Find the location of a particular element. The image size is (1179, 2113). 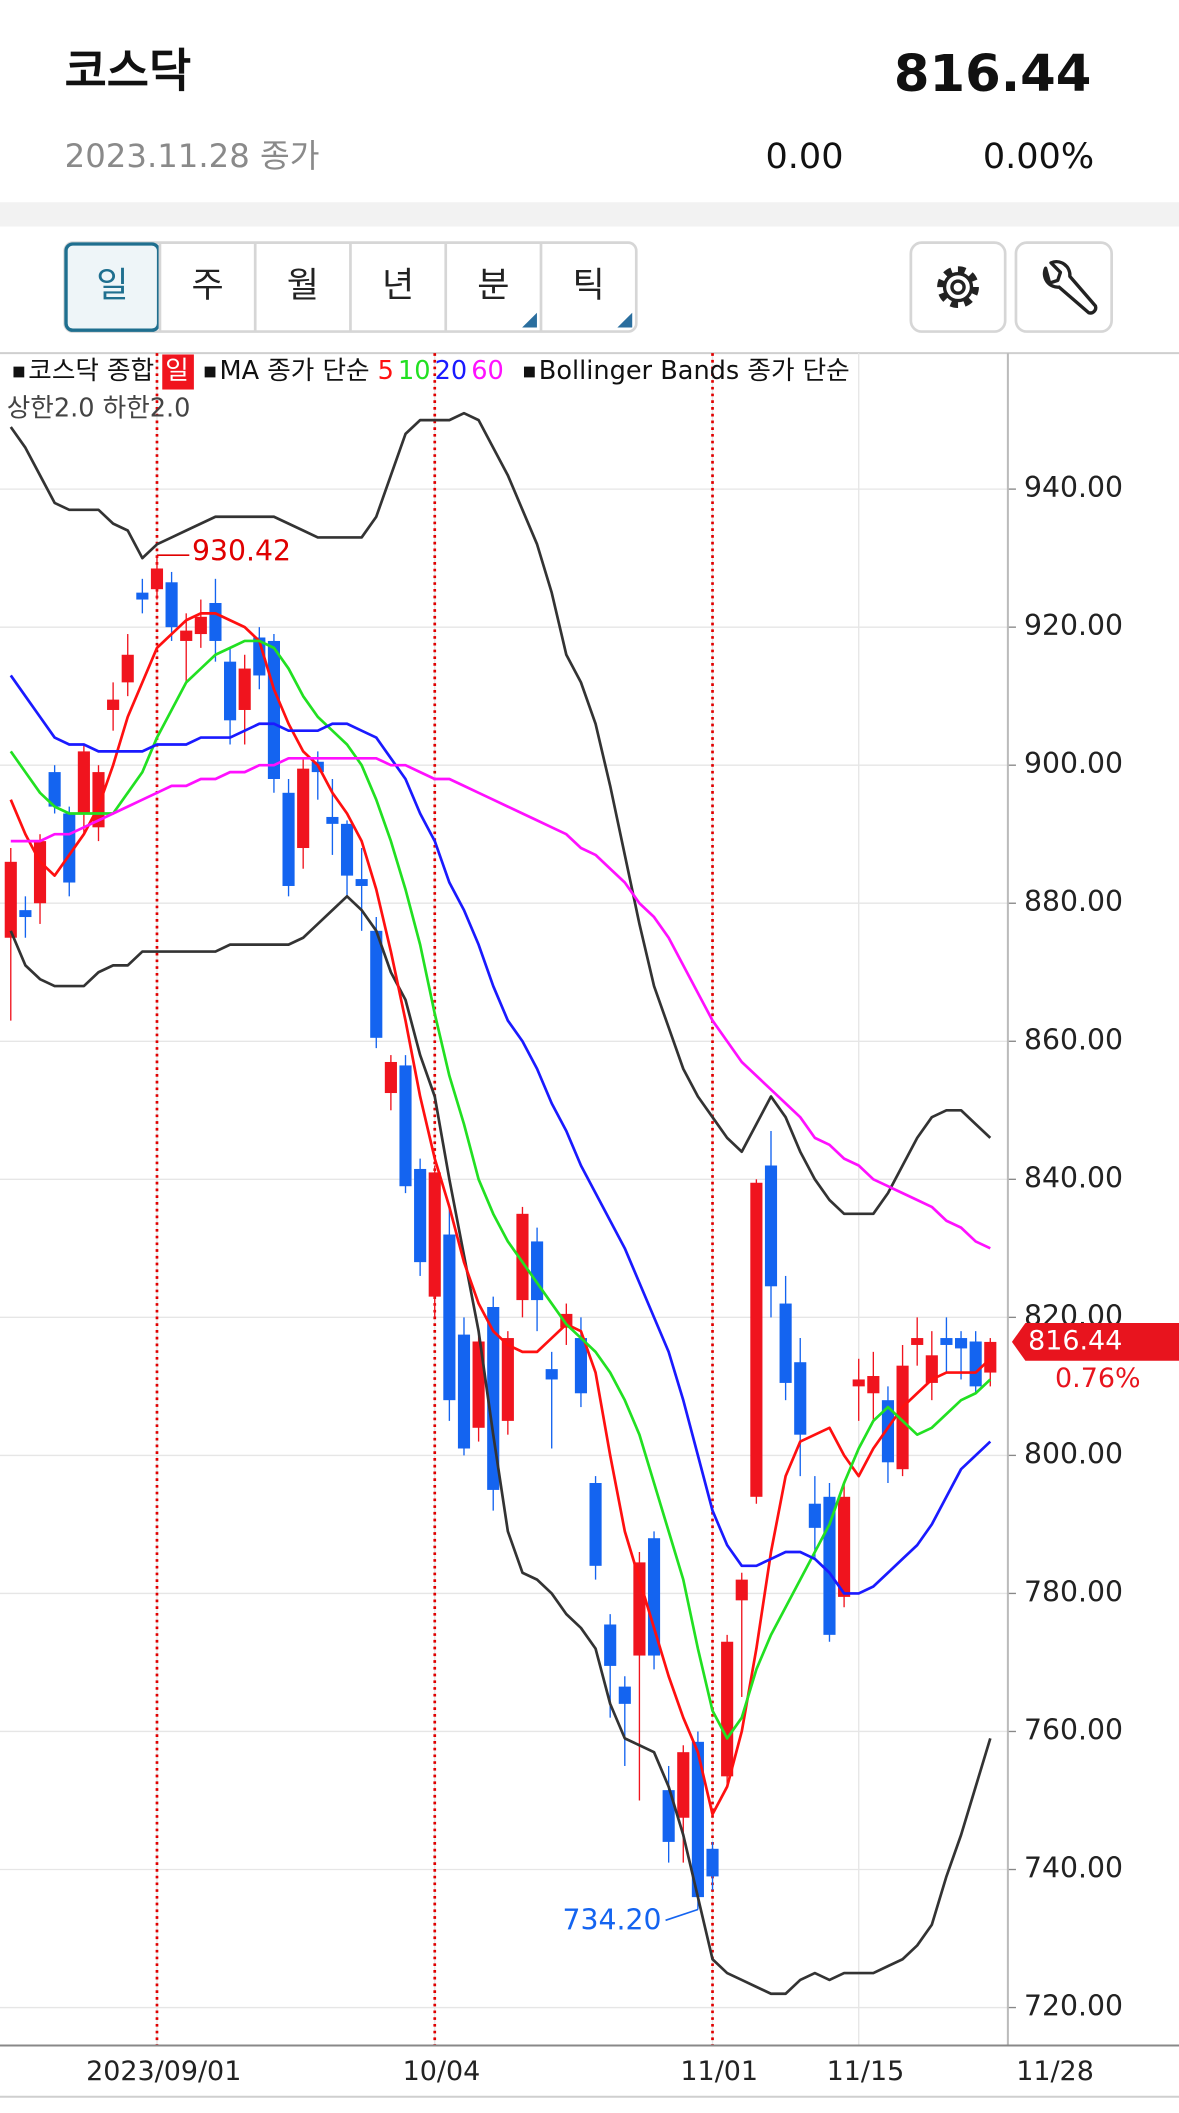

y-tick-label: 920.00 is located at coordinates (1073, 625).